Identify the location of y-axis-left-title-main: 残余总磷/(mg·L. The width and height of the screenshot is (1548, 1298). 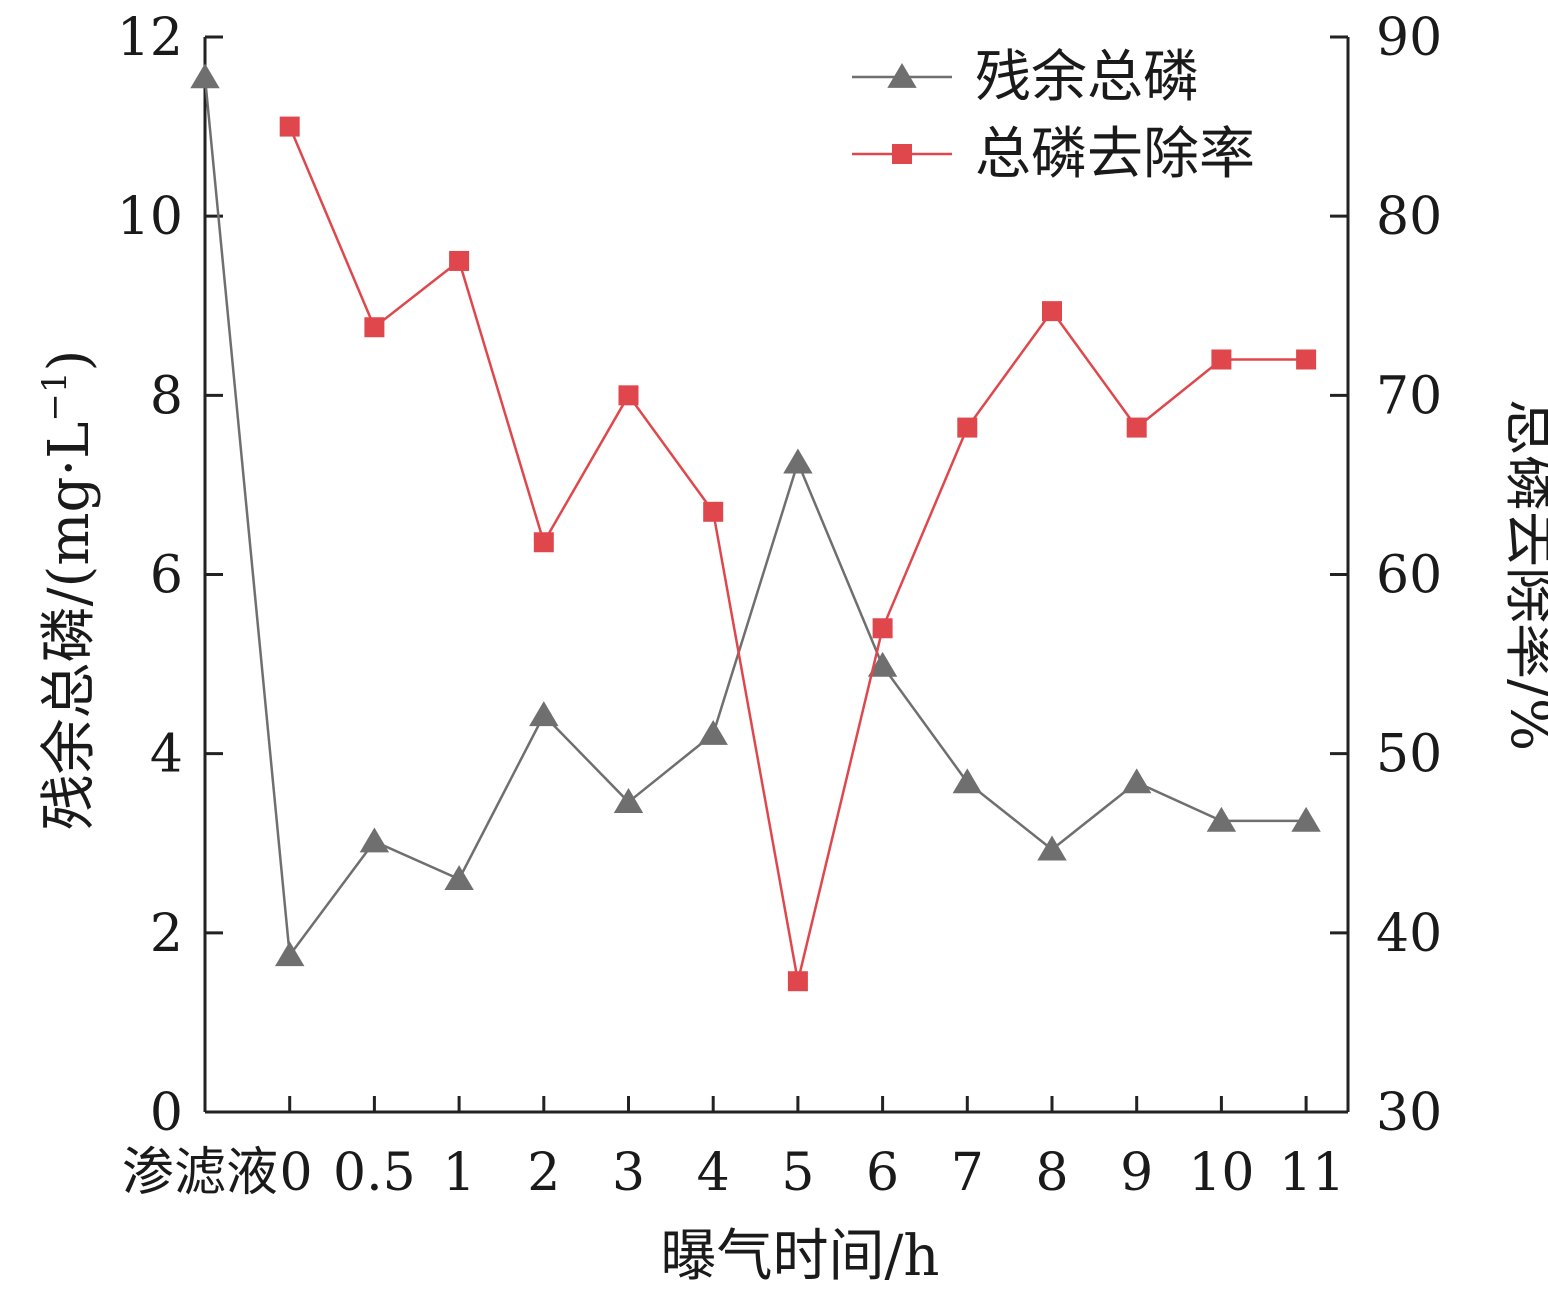
(69, 626).